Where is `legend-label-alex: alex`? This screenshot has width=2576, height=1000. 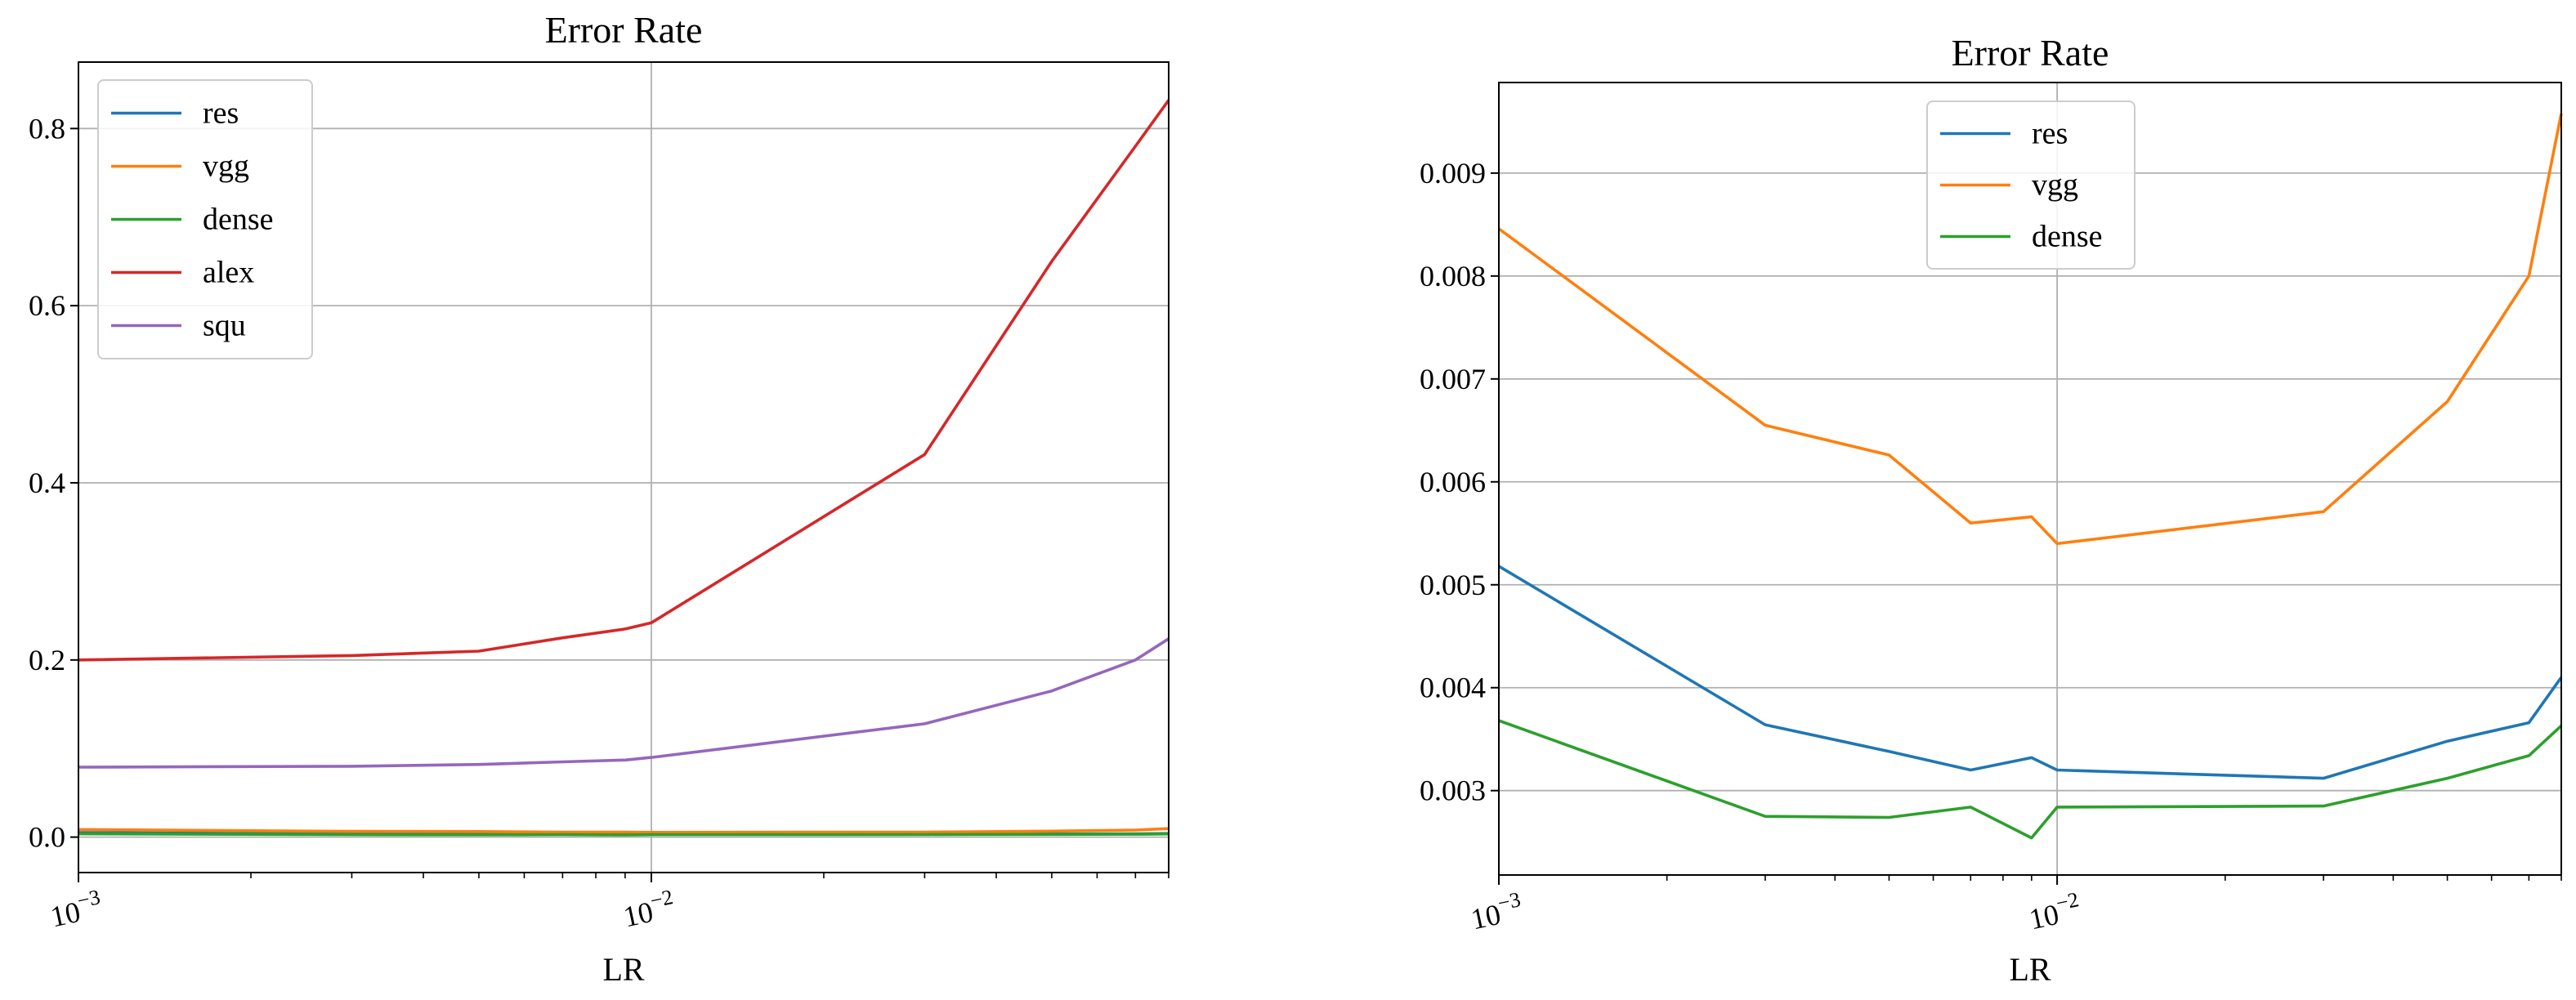
legend-label-alex: alex is located at coordinates (228, 273).